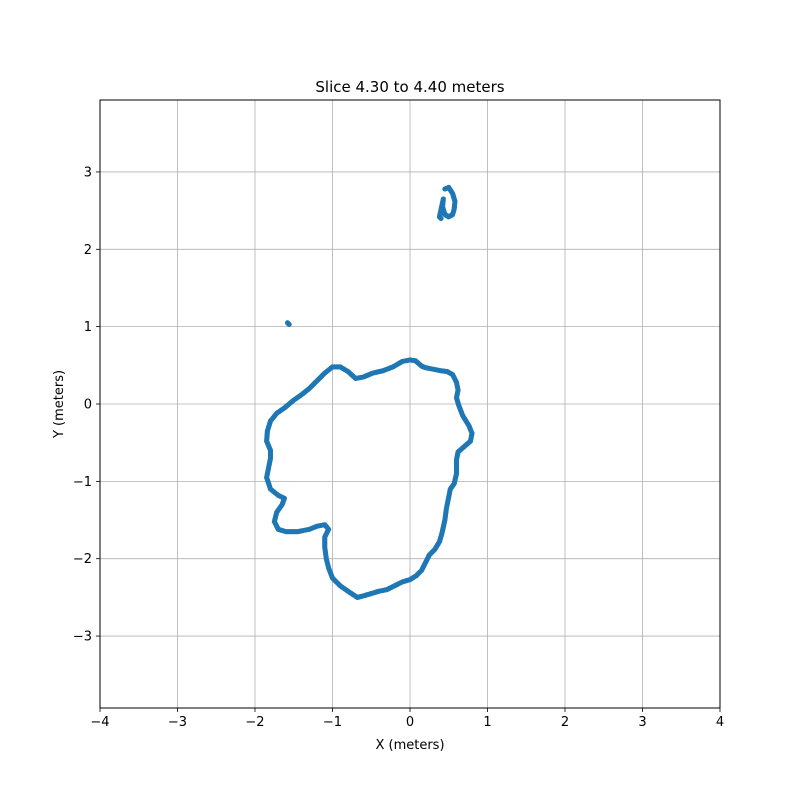 The image size is (800, 800). I want to click on x-tick-label: 4, so click(720, 722).